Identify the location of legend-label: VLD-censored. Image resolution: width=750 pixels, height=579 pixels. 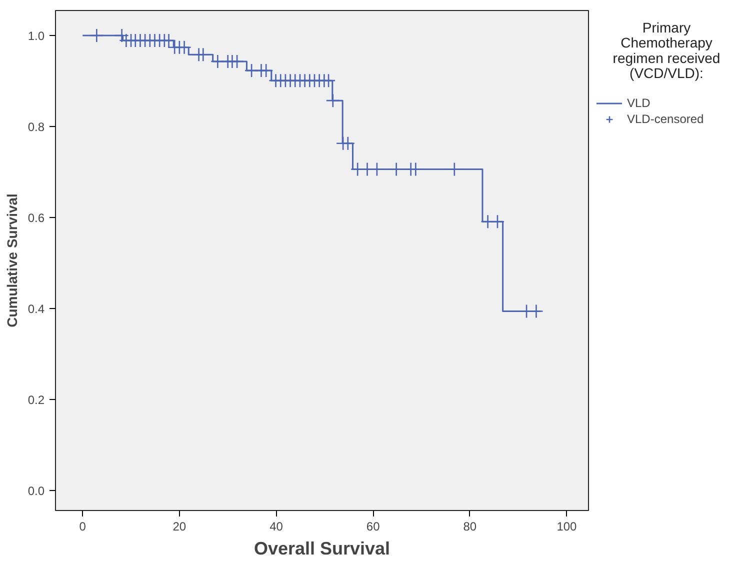
(665, 119).